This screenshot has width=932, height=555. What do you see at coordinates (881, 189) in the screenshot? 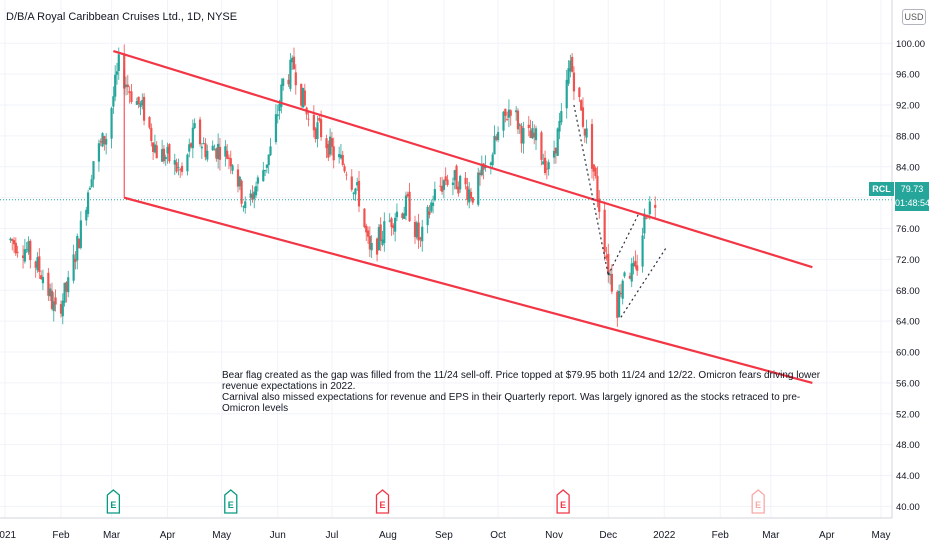
I see `ticker-label: RCL` at bounding box center [881, 189].